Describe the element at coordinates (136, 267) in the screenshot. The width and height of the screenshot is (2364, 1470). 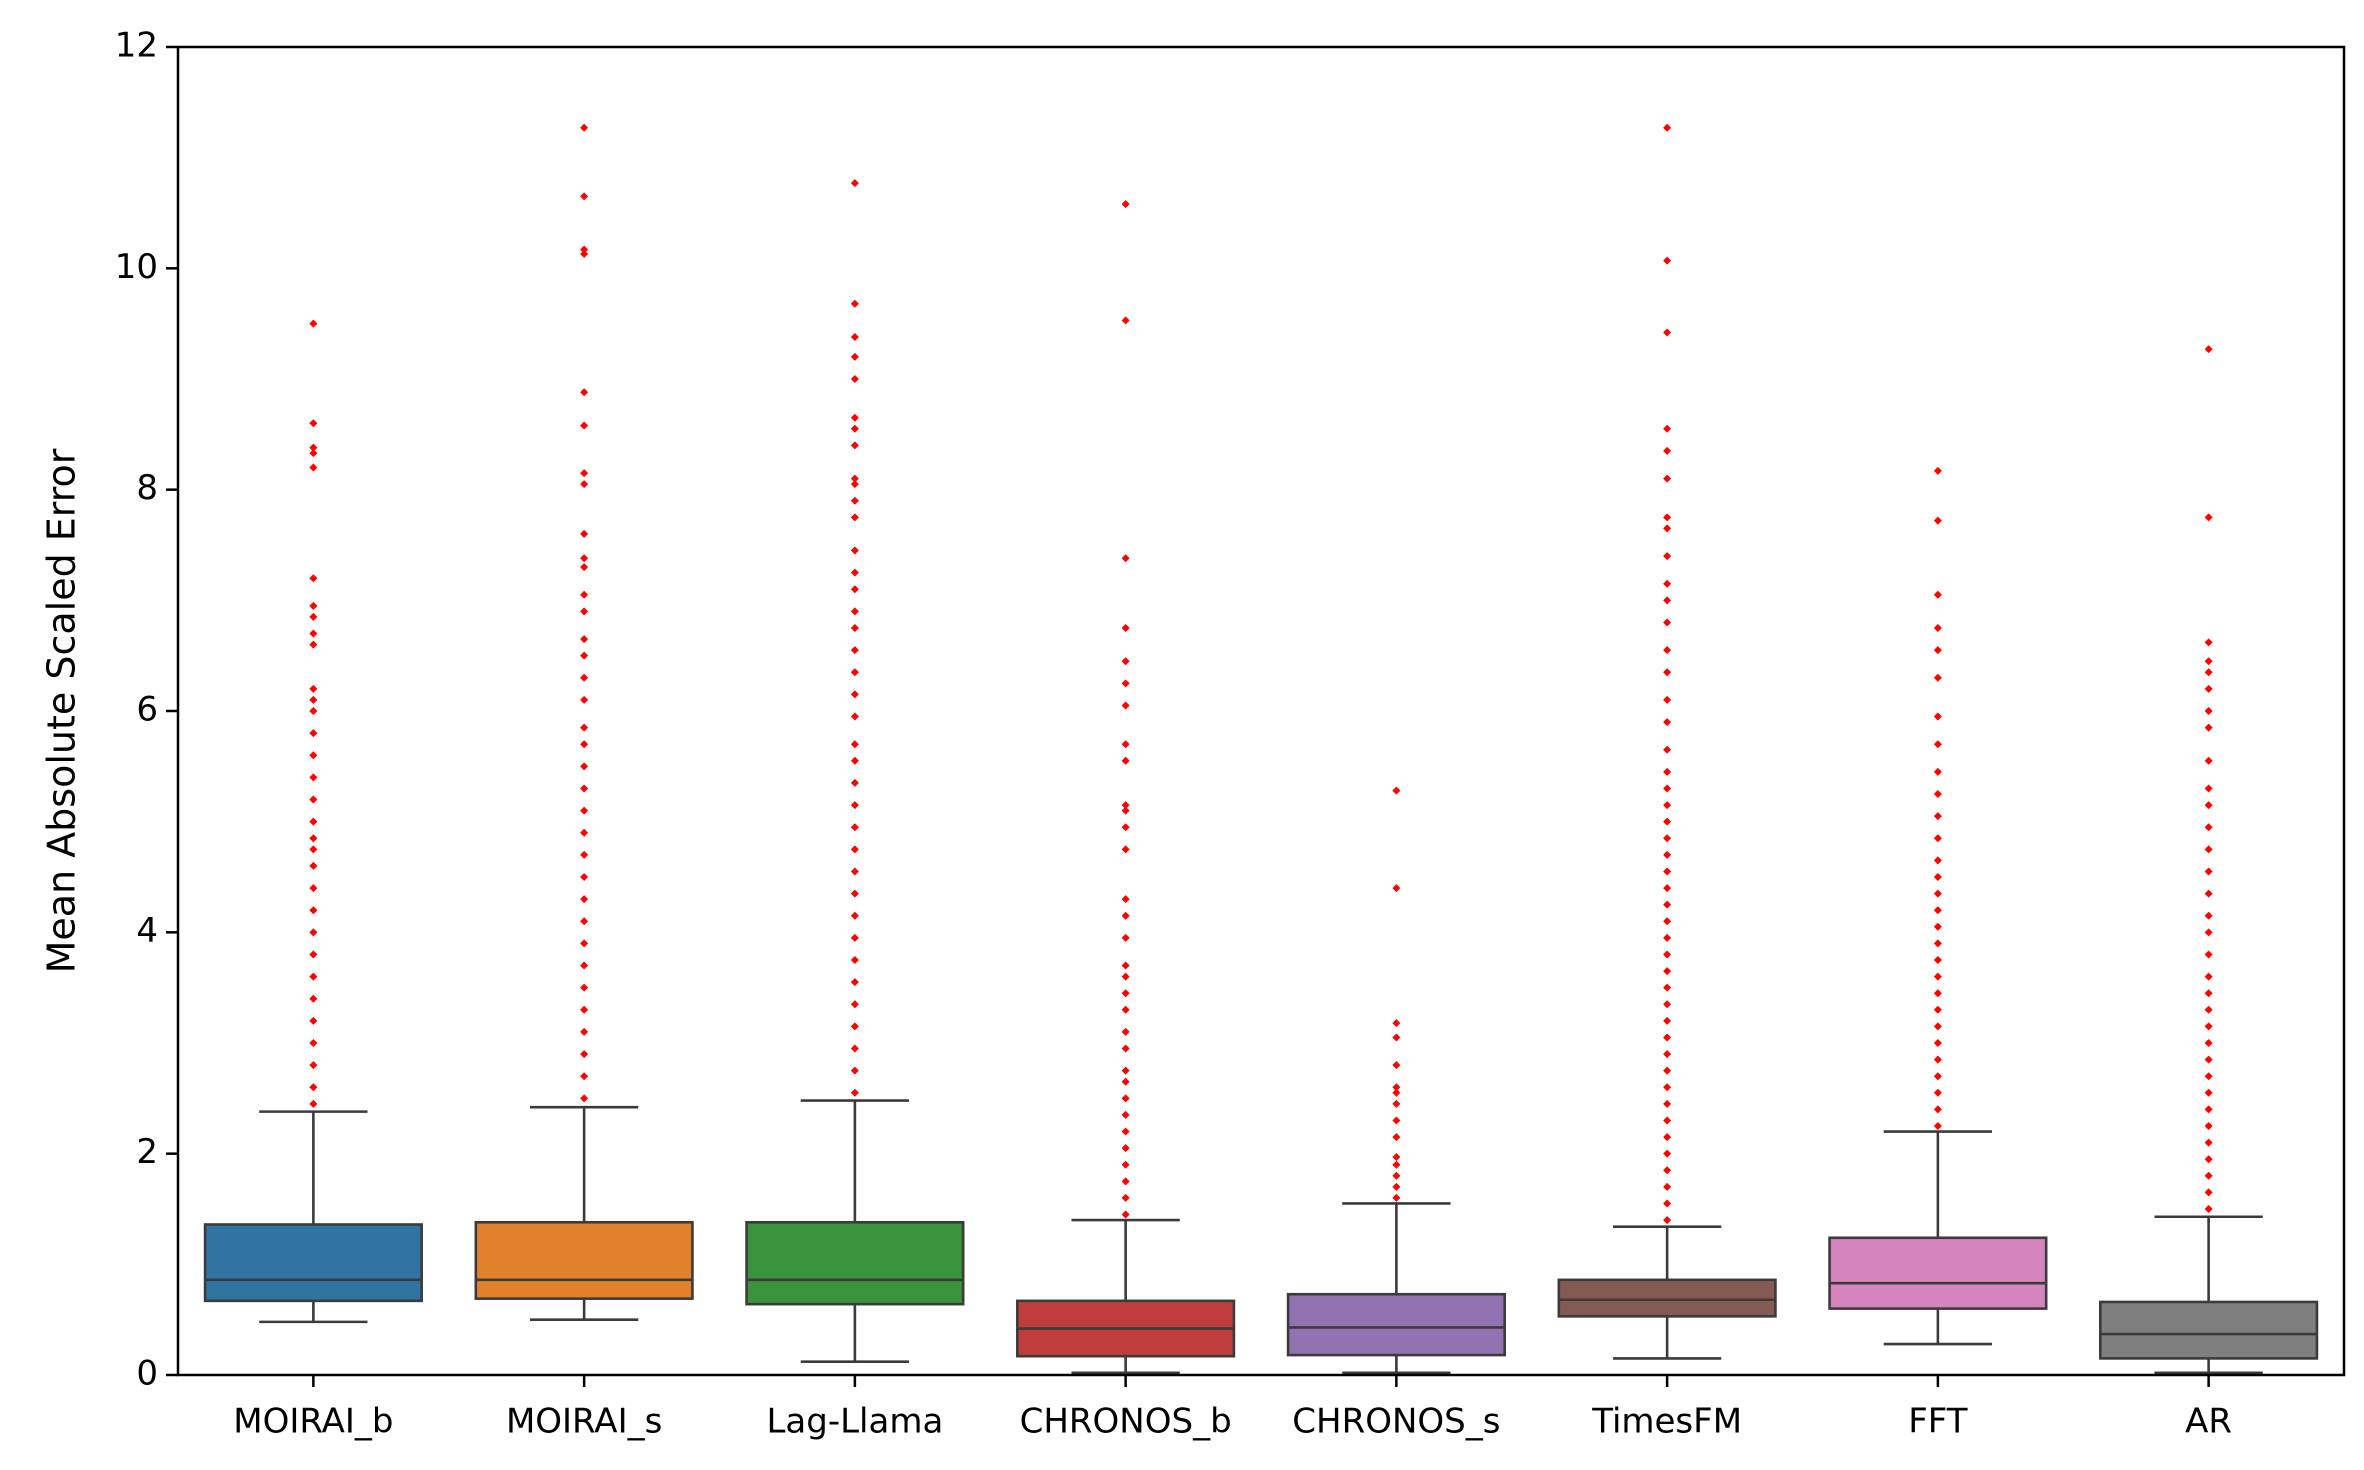
I see `y-tick-label: 10` at that location.